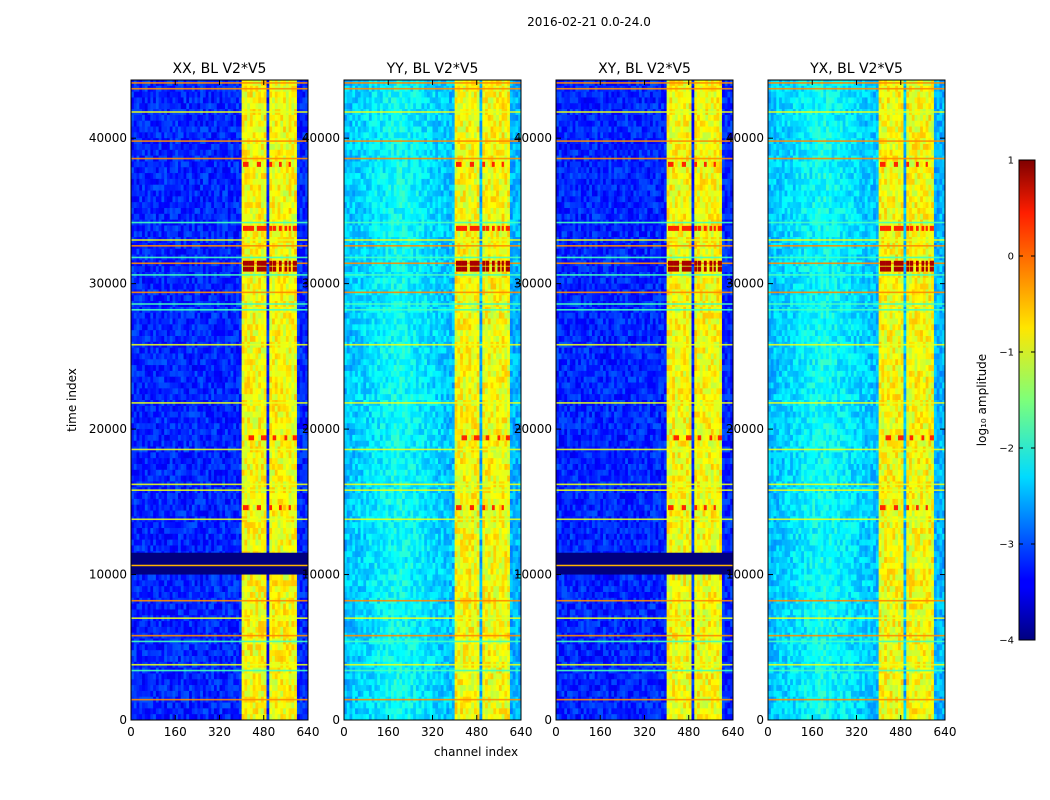 This screenshot has width=1050, height=800. Describe the element at coordinates (1027, 400) in the screenshot. I see `colorbar-gradient` at that location.